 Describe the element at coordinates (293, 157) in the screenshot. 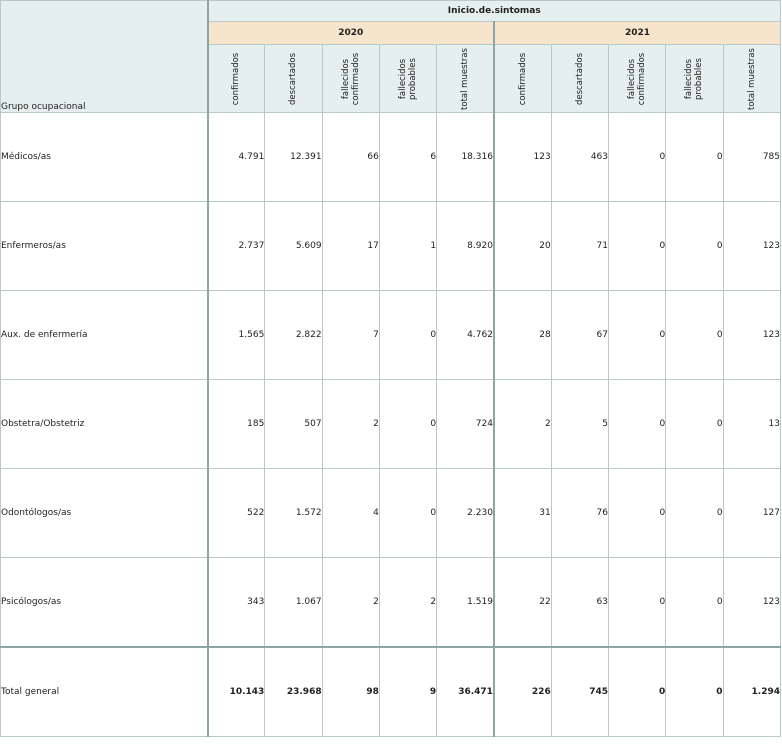

I see `table-cell: 12.391` at that location.